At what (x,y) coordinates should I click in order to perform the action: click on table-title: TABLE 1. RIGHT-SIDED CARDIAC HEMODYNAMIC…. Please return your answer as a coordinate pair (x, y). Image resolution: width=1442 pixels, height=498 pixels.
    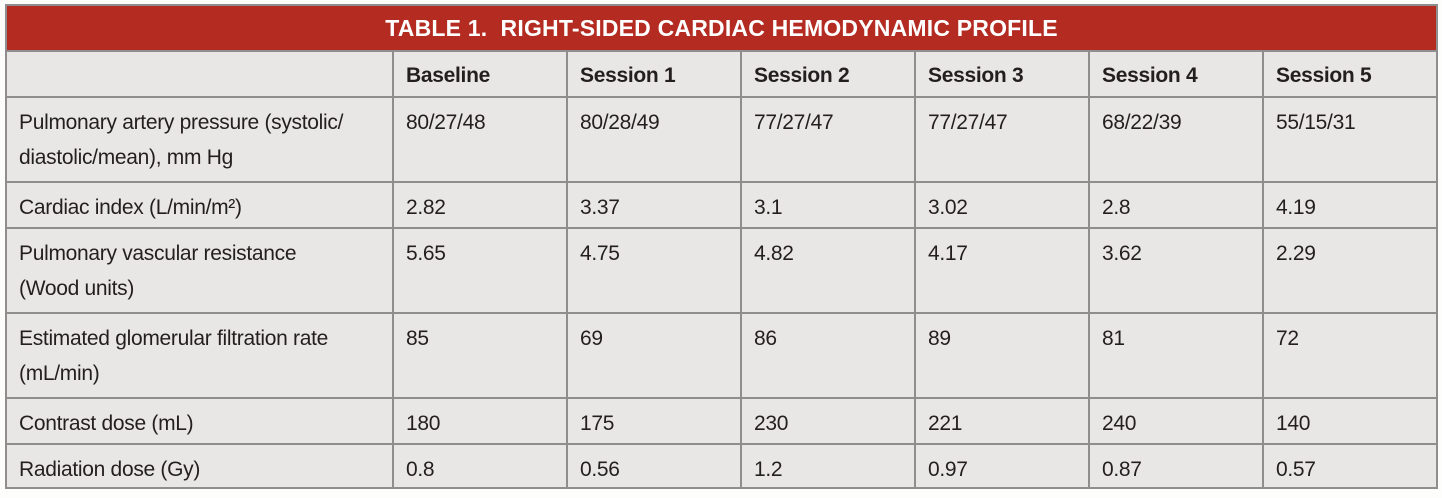
    Looking at the image, I should click on (722, 28).